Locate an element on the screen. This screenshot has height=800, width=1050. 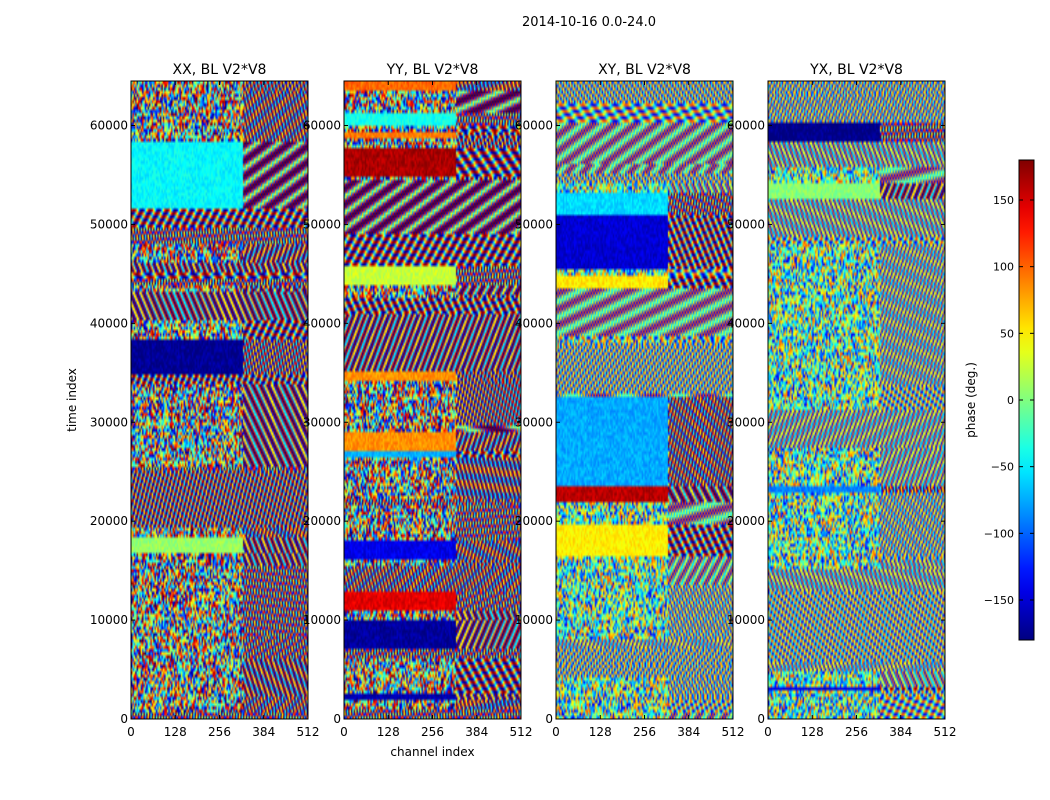
colorbar-label: phase (deg.) is located at coordinates (971, 400).